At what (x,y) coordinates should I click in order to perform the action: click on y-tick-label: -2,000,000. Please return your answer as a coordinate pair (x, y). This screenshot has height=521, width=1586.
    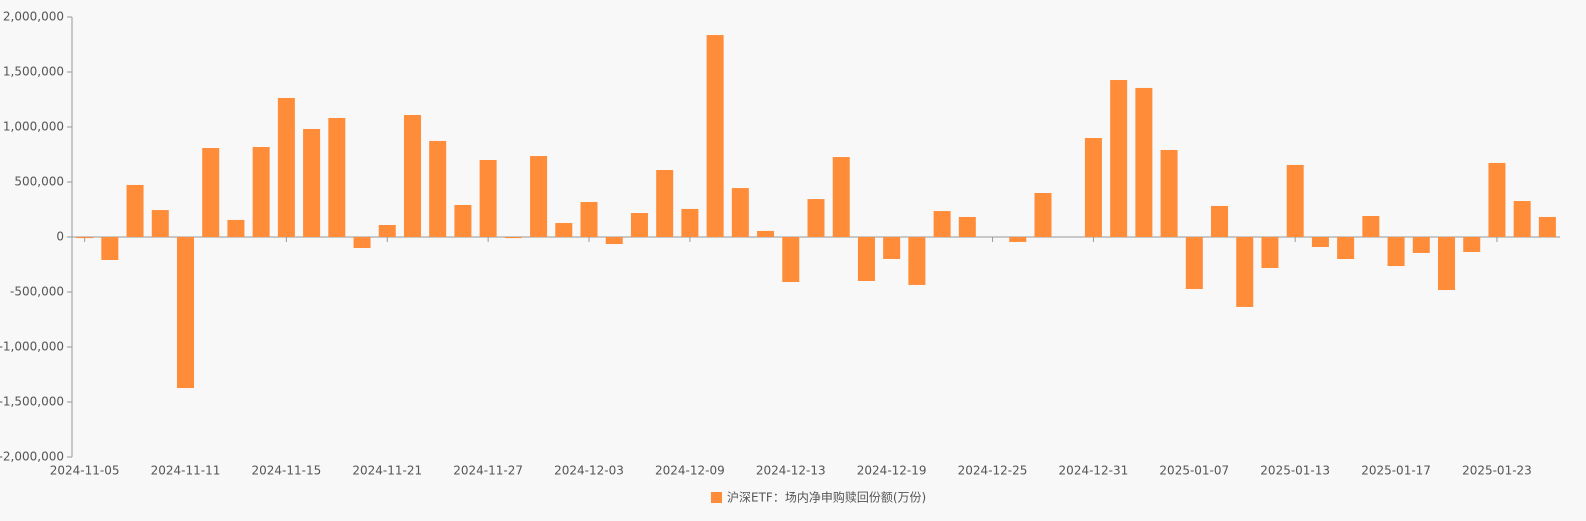
    Looking at the image, I should click on (32, 457).